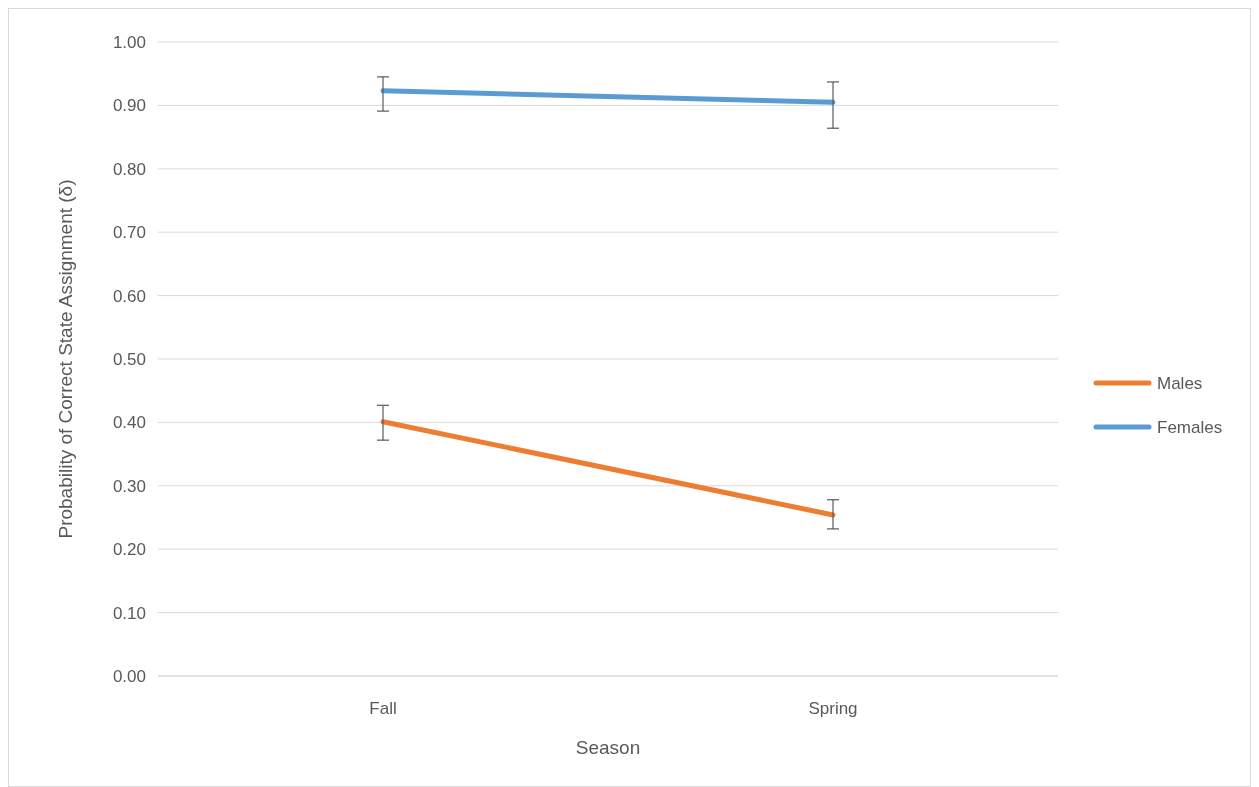 The height and width of the screenshot is (787, 1259). I want to click on legend-label: Females, so click(1190, 427).